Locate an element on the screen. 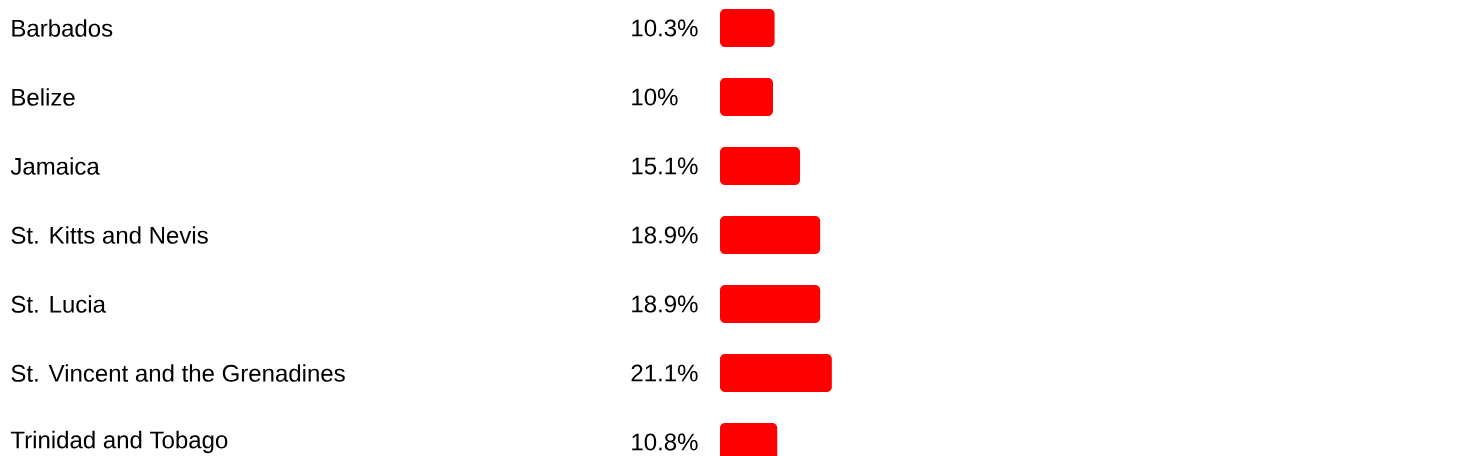 This screenshot has height=456, width=1472. y-tick-label: Jamaica is located at coordinates (55, 166).